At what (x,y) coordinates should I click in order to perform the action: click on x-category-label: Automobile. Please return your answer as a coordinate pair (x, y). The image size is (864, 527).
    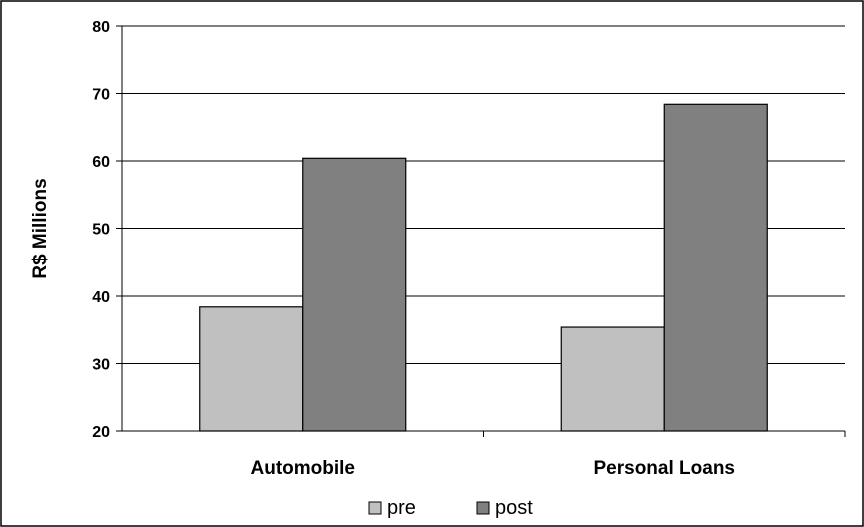
    Looking at the image, I should click on (303, 468).